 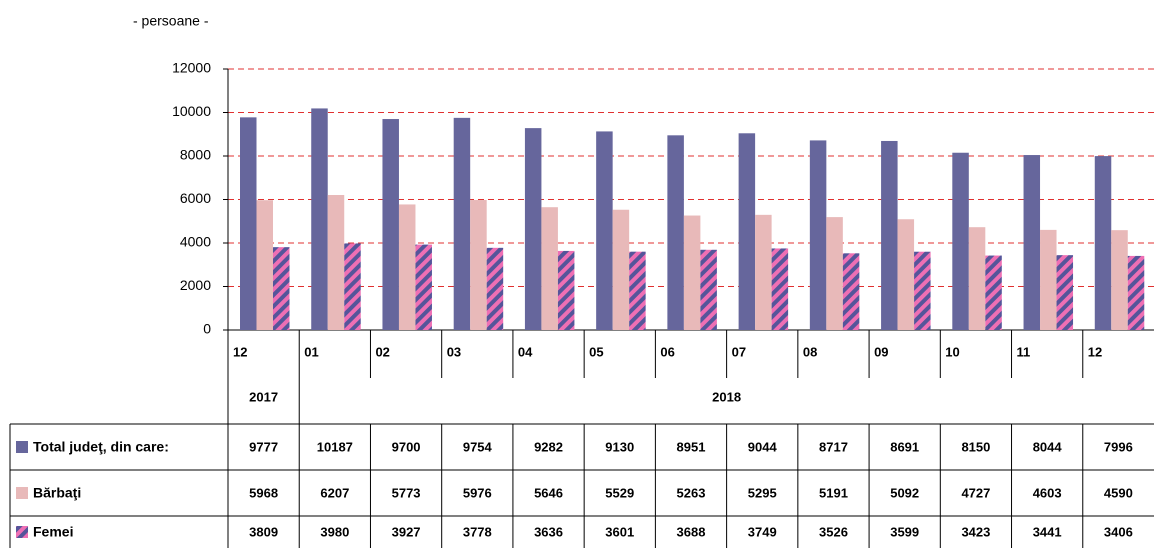 I want to click on table-value: 3636, so click(x=548, y=531).